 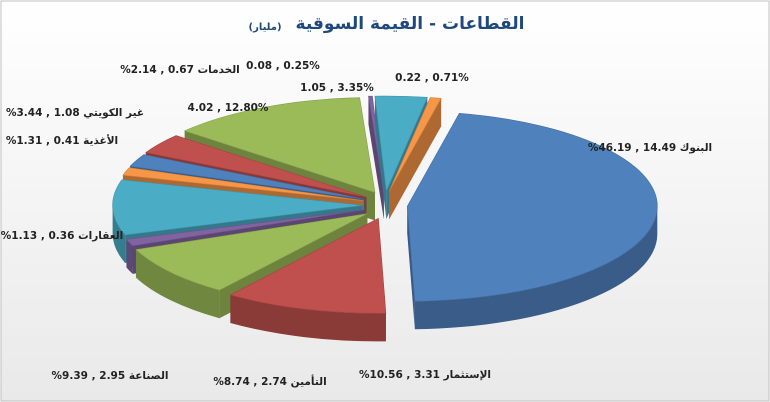 What do you see at coordinates (650, 148) in the screenshot?
I see `data-label: البنوك 14.49 , 46.19%` at bounding box center [650, 148].